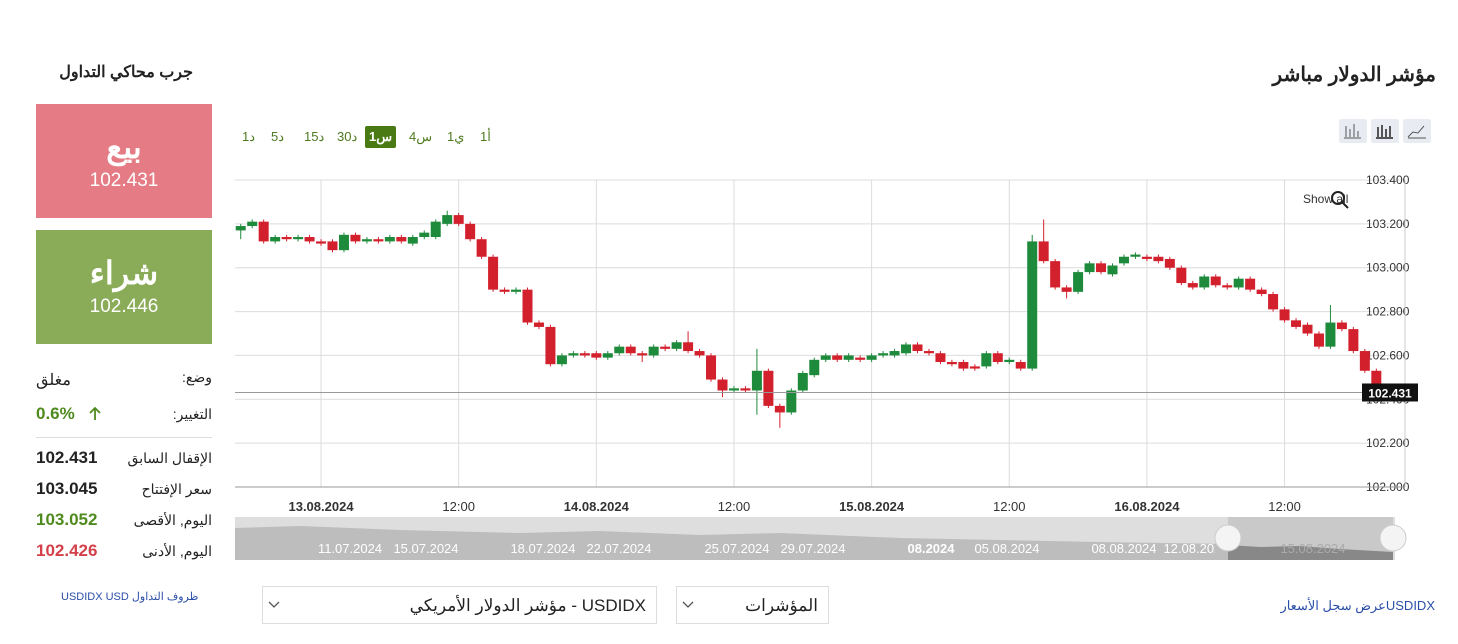 Image resolution: width=1458 pixels, height=644 pixels. What do you see at coordinates (350, 548) in the screenshot?
I see `navigator-label: 11.07.2024` at bounding box center [350, 548].